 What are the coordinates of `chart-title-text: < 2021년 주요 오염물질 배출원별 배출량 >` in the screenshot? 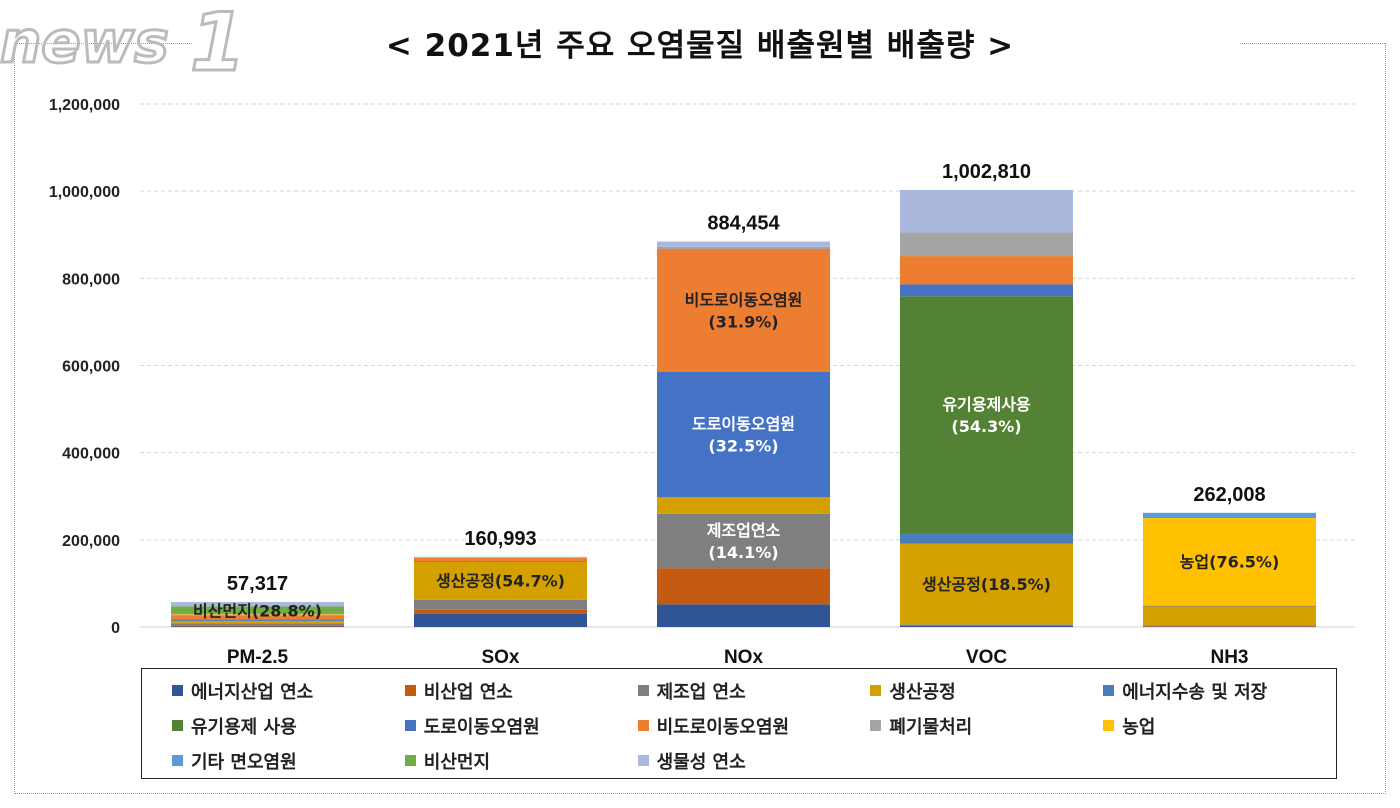 It's located at (700, 46).